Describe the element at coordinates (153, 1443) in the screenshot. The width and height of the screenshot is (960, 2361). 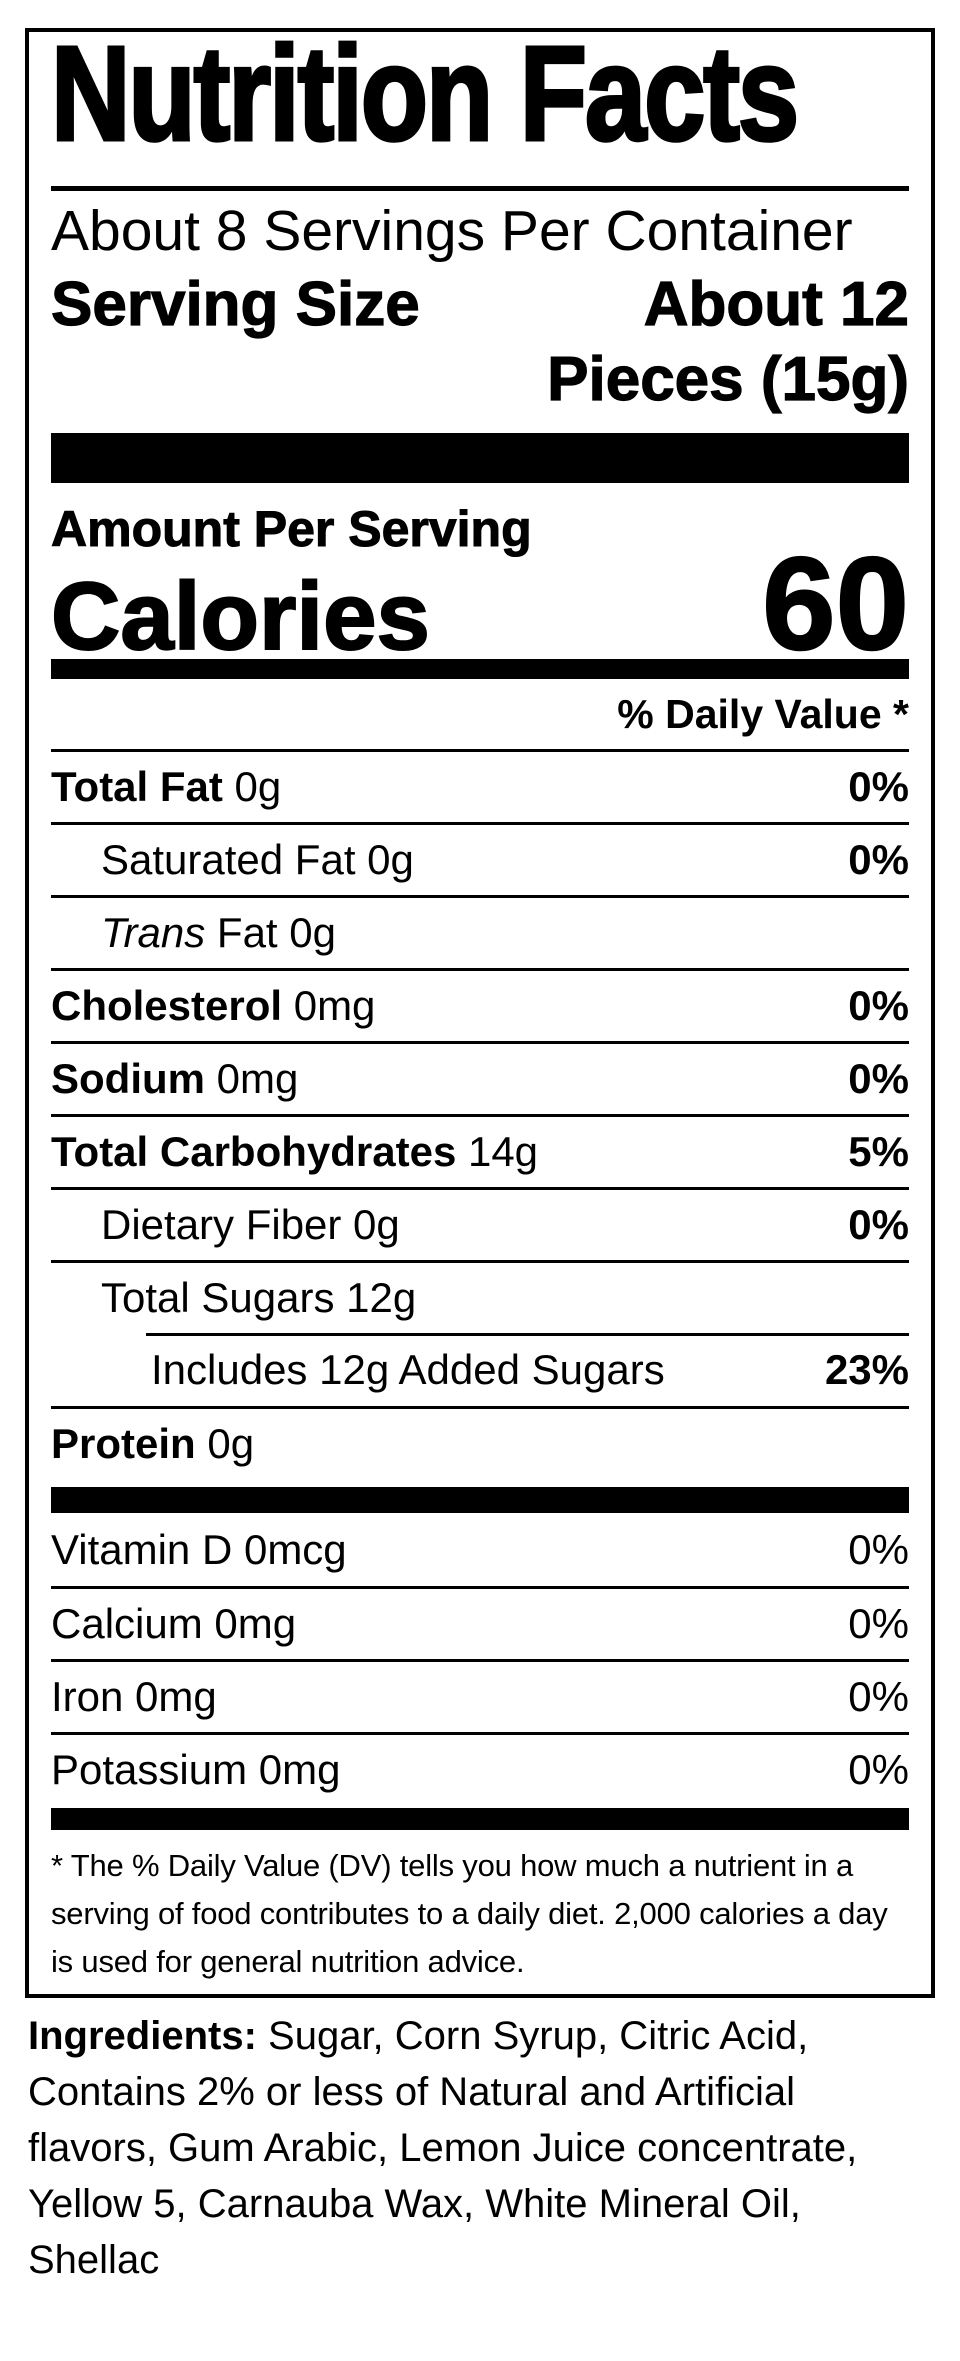
I see `nutrient-name: Protein 0g` at that location.